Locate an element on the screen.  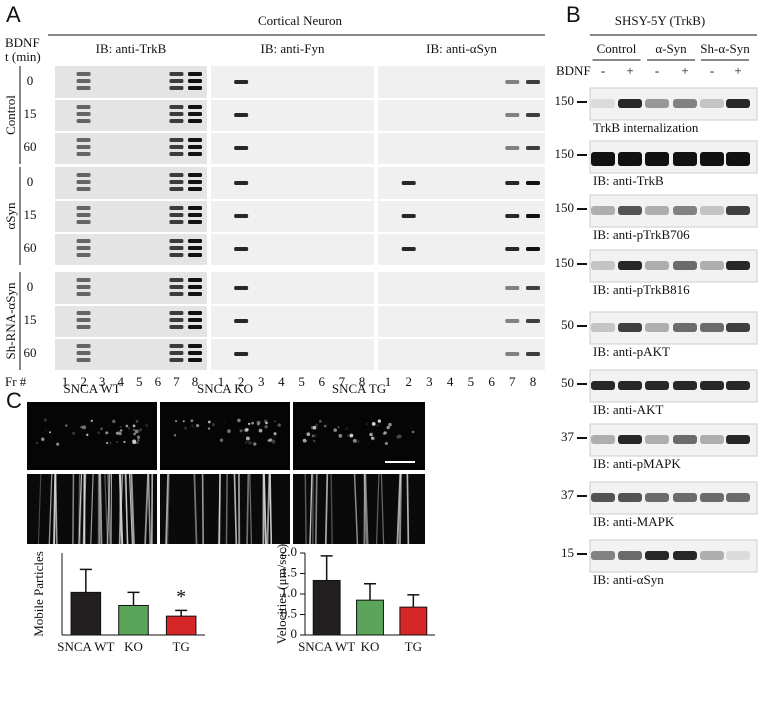
blot-label: IB: anti-TrkB is located at coordinates (131, 48).